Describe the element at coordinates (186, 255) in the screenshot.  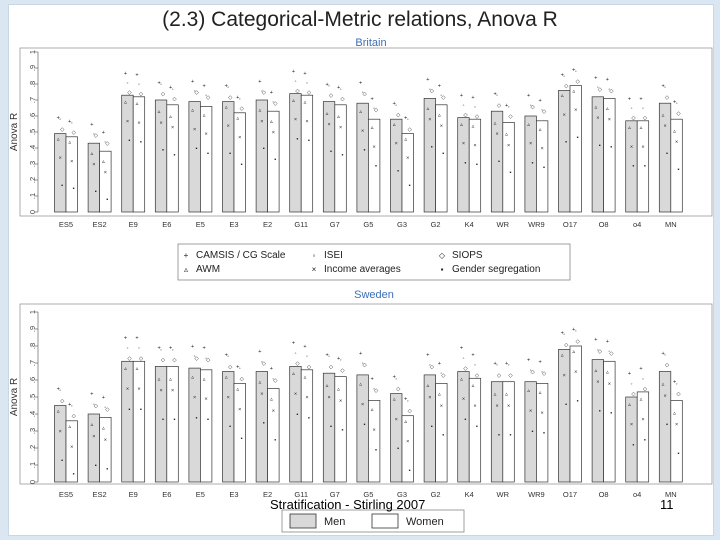
I see `legend-symbol: +` at that location.